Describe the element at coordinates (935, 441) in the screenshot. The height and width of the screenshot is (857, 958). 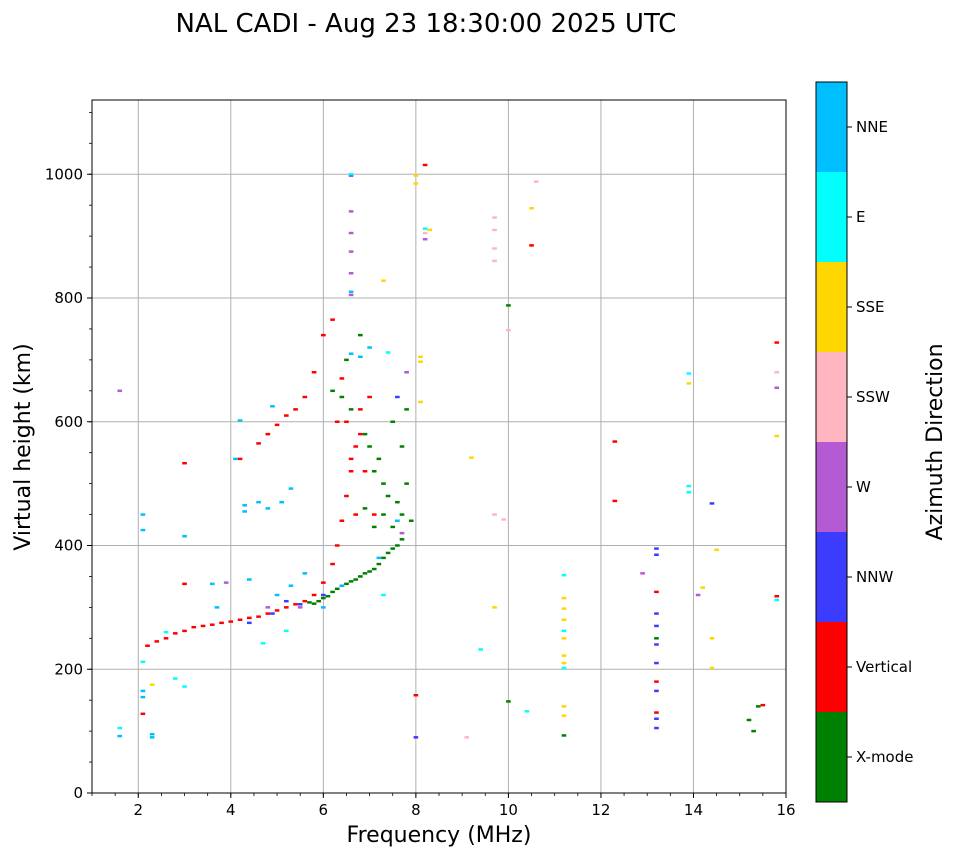
I see `colorbar-title: Azimuth Direction` at that location.